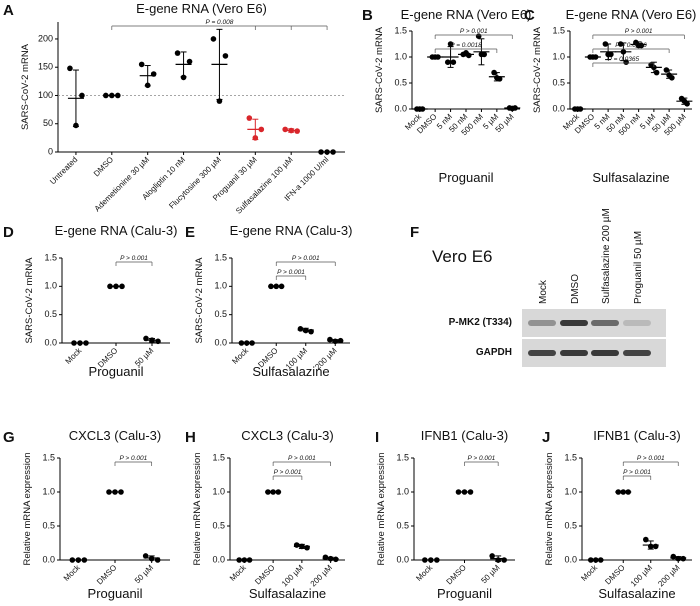 The width and height of the screenshot is (700, 606). What do you see at coordinates (8, 232) in the screenshot?
I see `panel-letter: D` at bounding box center [8, 232].